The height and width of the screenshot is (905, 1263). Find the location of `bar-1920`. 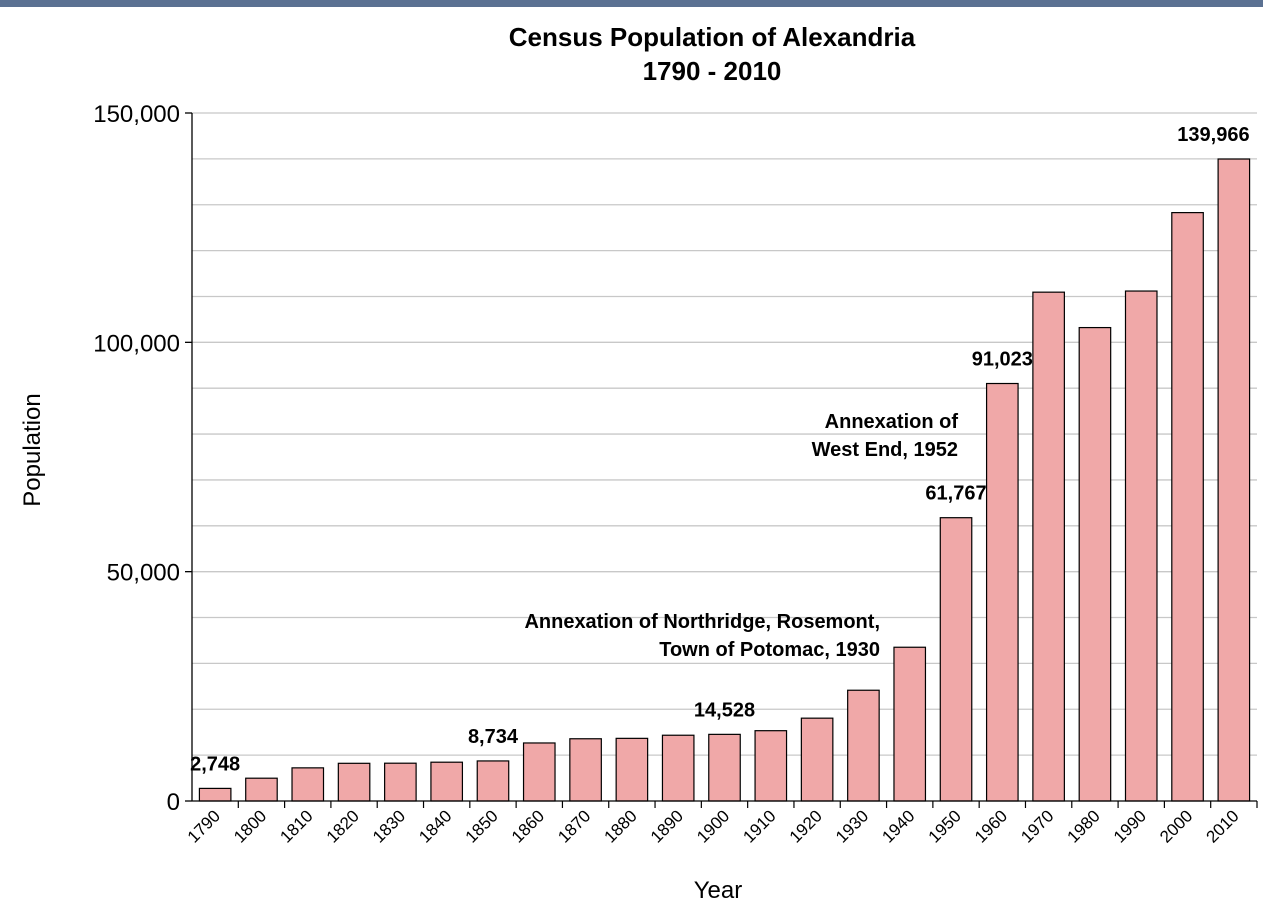

bar-1920 is located at coordinates (817, 759).